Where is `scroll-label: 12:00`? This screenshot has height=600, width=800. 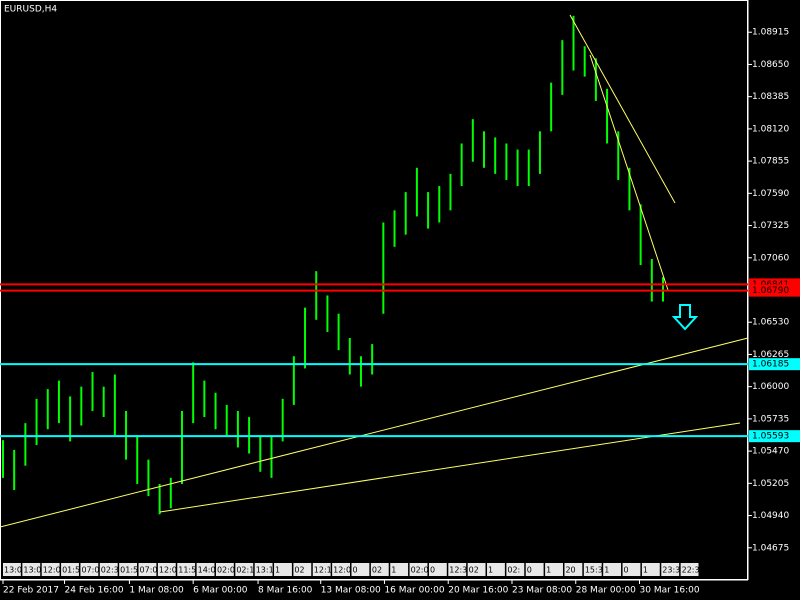
scroll-label: 12:00 is located at coordinates (344, 570).